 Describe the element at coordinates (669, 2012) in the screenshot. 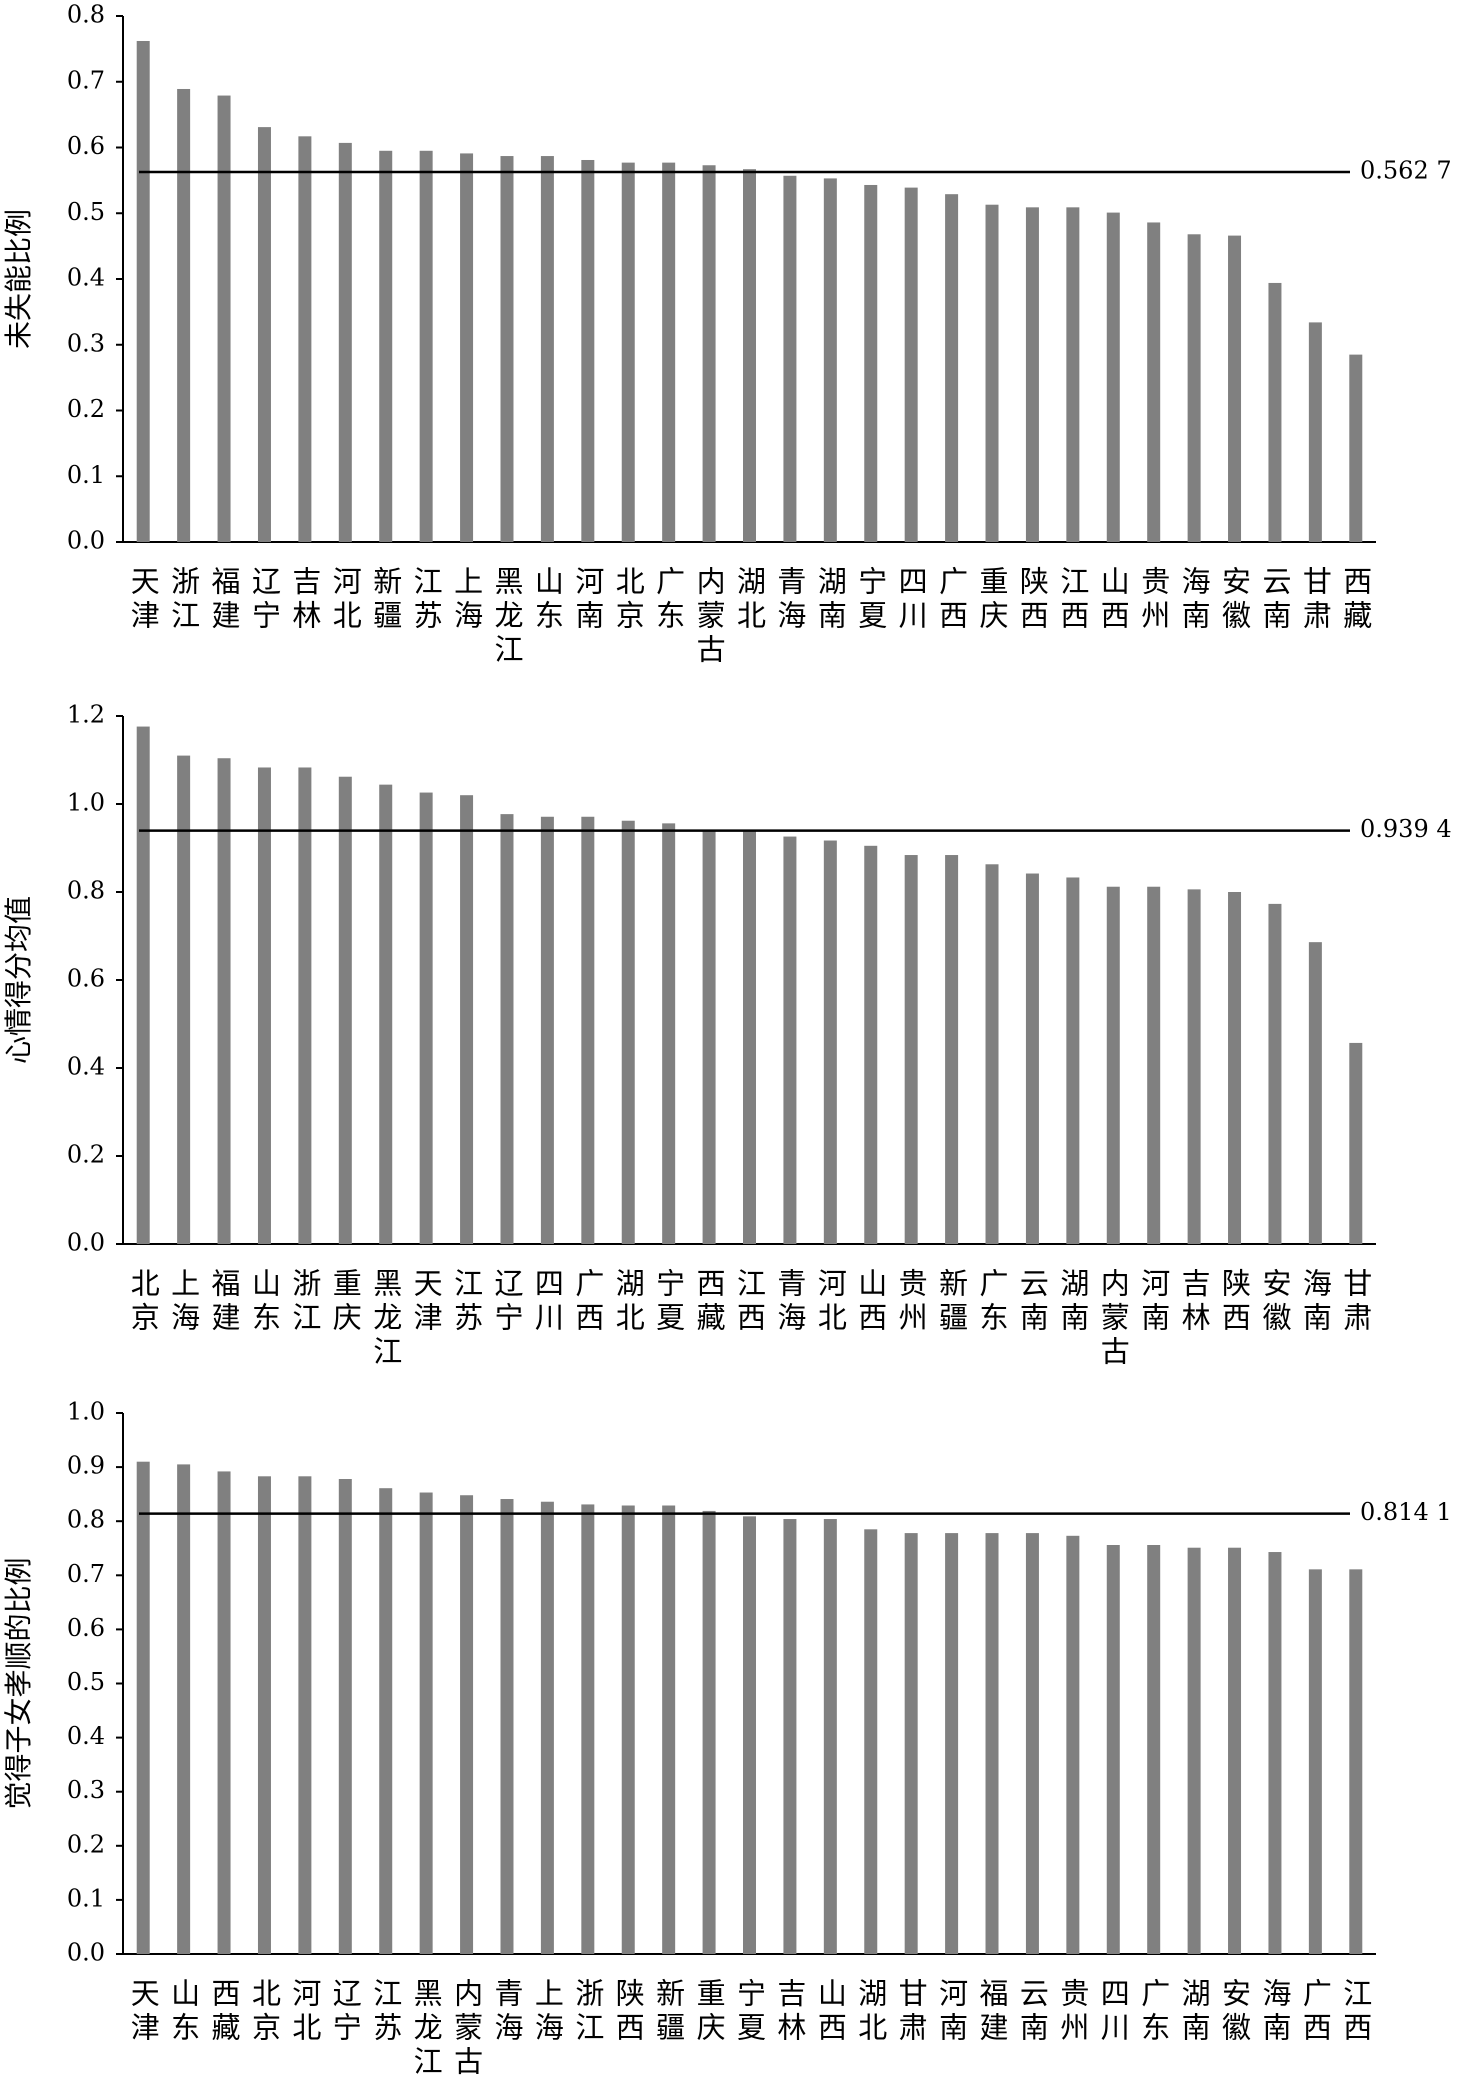

I see `x-tick-label: 新疆` at that location.